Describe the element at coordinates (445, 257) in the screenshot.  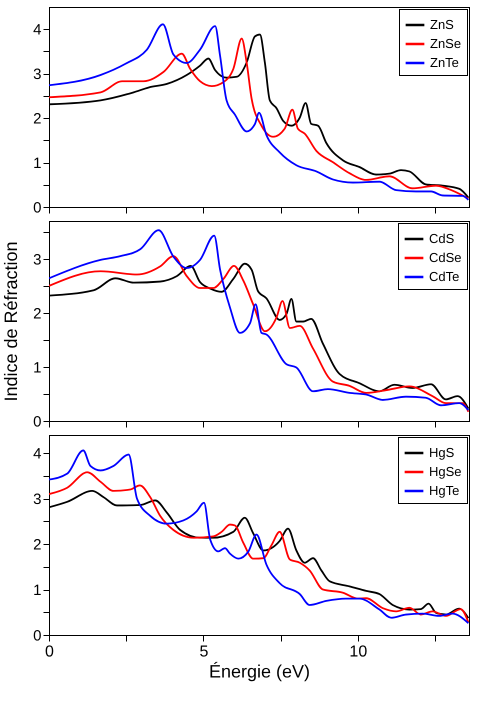
I see `legend-label: CdSe` at that location.